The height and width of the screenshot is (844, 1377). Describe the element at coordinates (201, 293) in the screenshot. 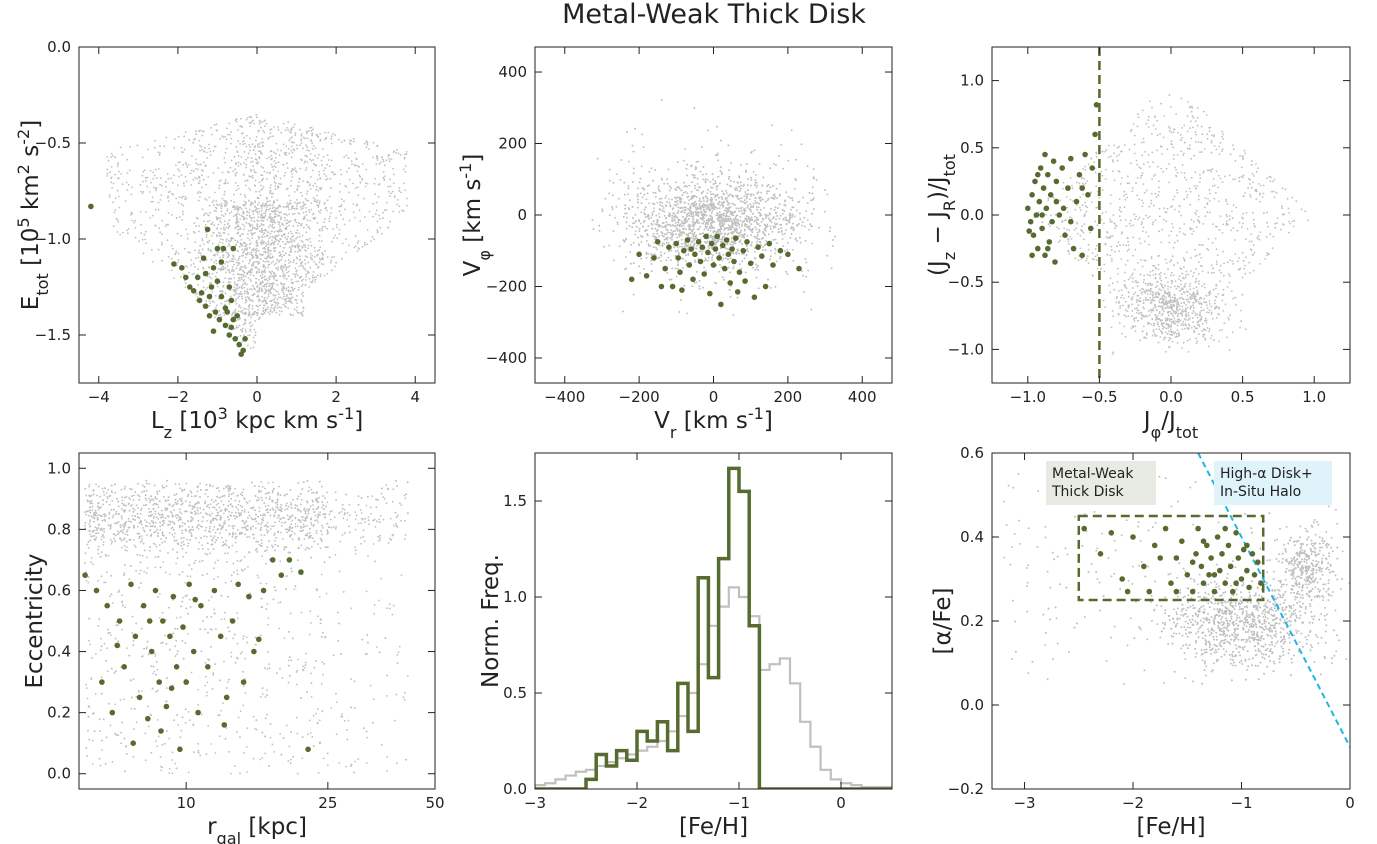

I see `selected-point` at that location.